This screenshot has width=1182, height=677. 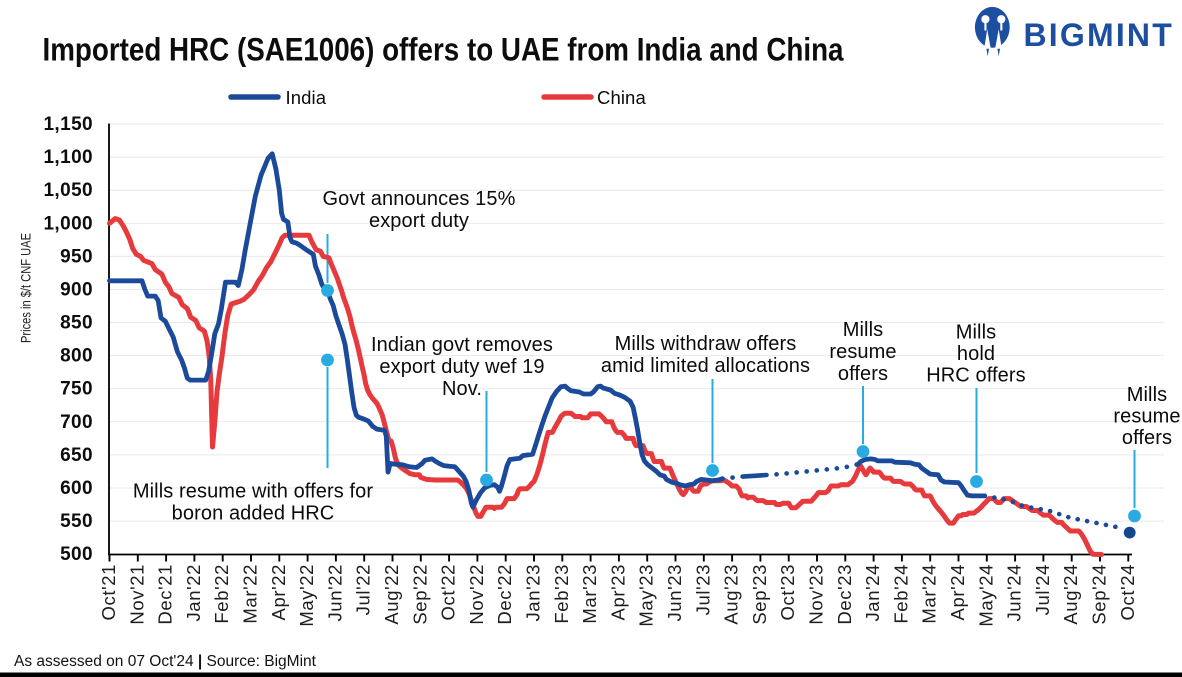 What do you see at coordinates (26, 288) in the screenshot?
I see `svg-text: Prices in $/t CNF UAE` at bounding box center [26, 288].